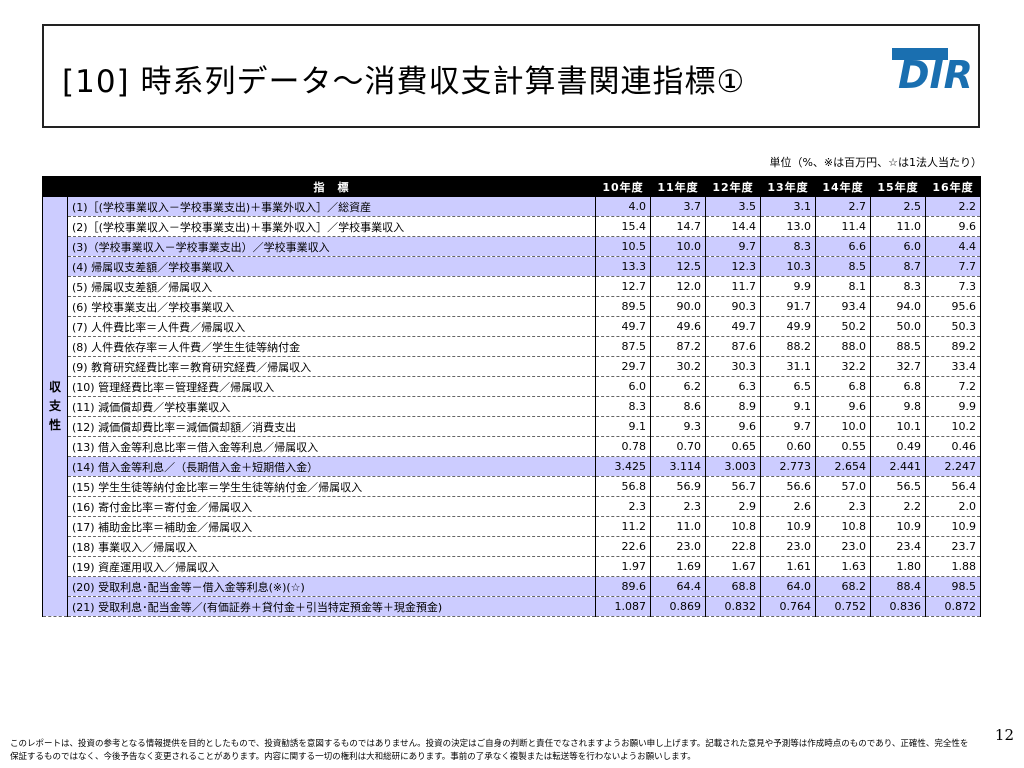 Image resolution: width=1024 pixels, height=768 pixels. Describe the element at coordinates (623, 506) in the screenshot. I see `value-cell: 2.3` at that location.